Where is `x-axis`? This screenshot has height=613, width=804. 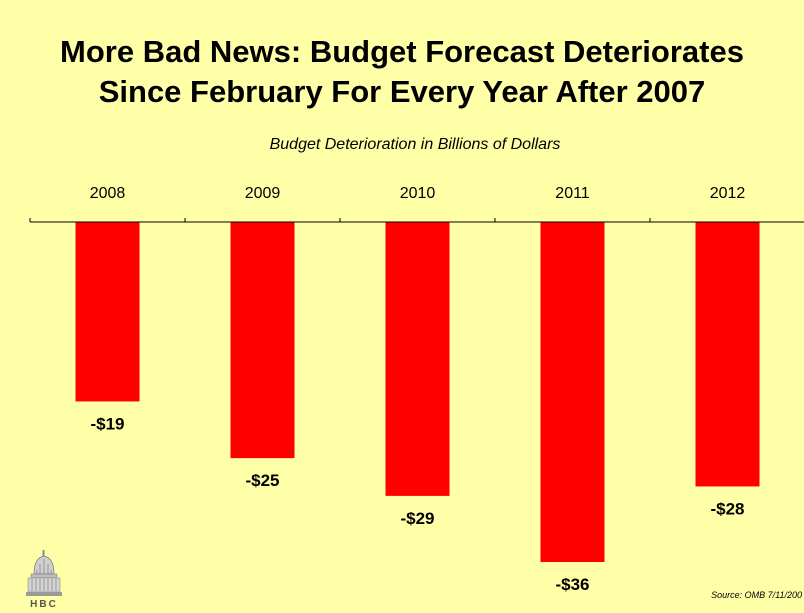 x-axis is located at coordinates (416, 220).